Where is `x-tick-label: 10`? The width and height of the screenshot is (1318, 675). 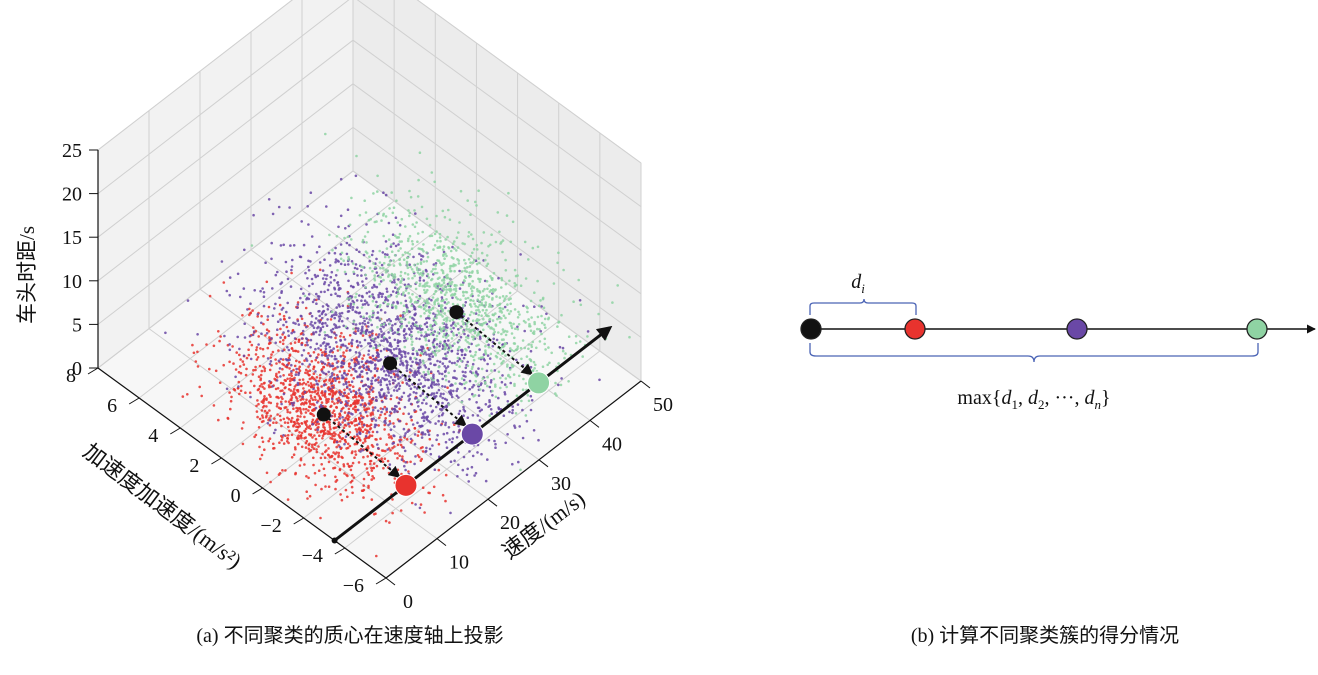 x-tick-label: 10 is located at coordinates (459, 563).